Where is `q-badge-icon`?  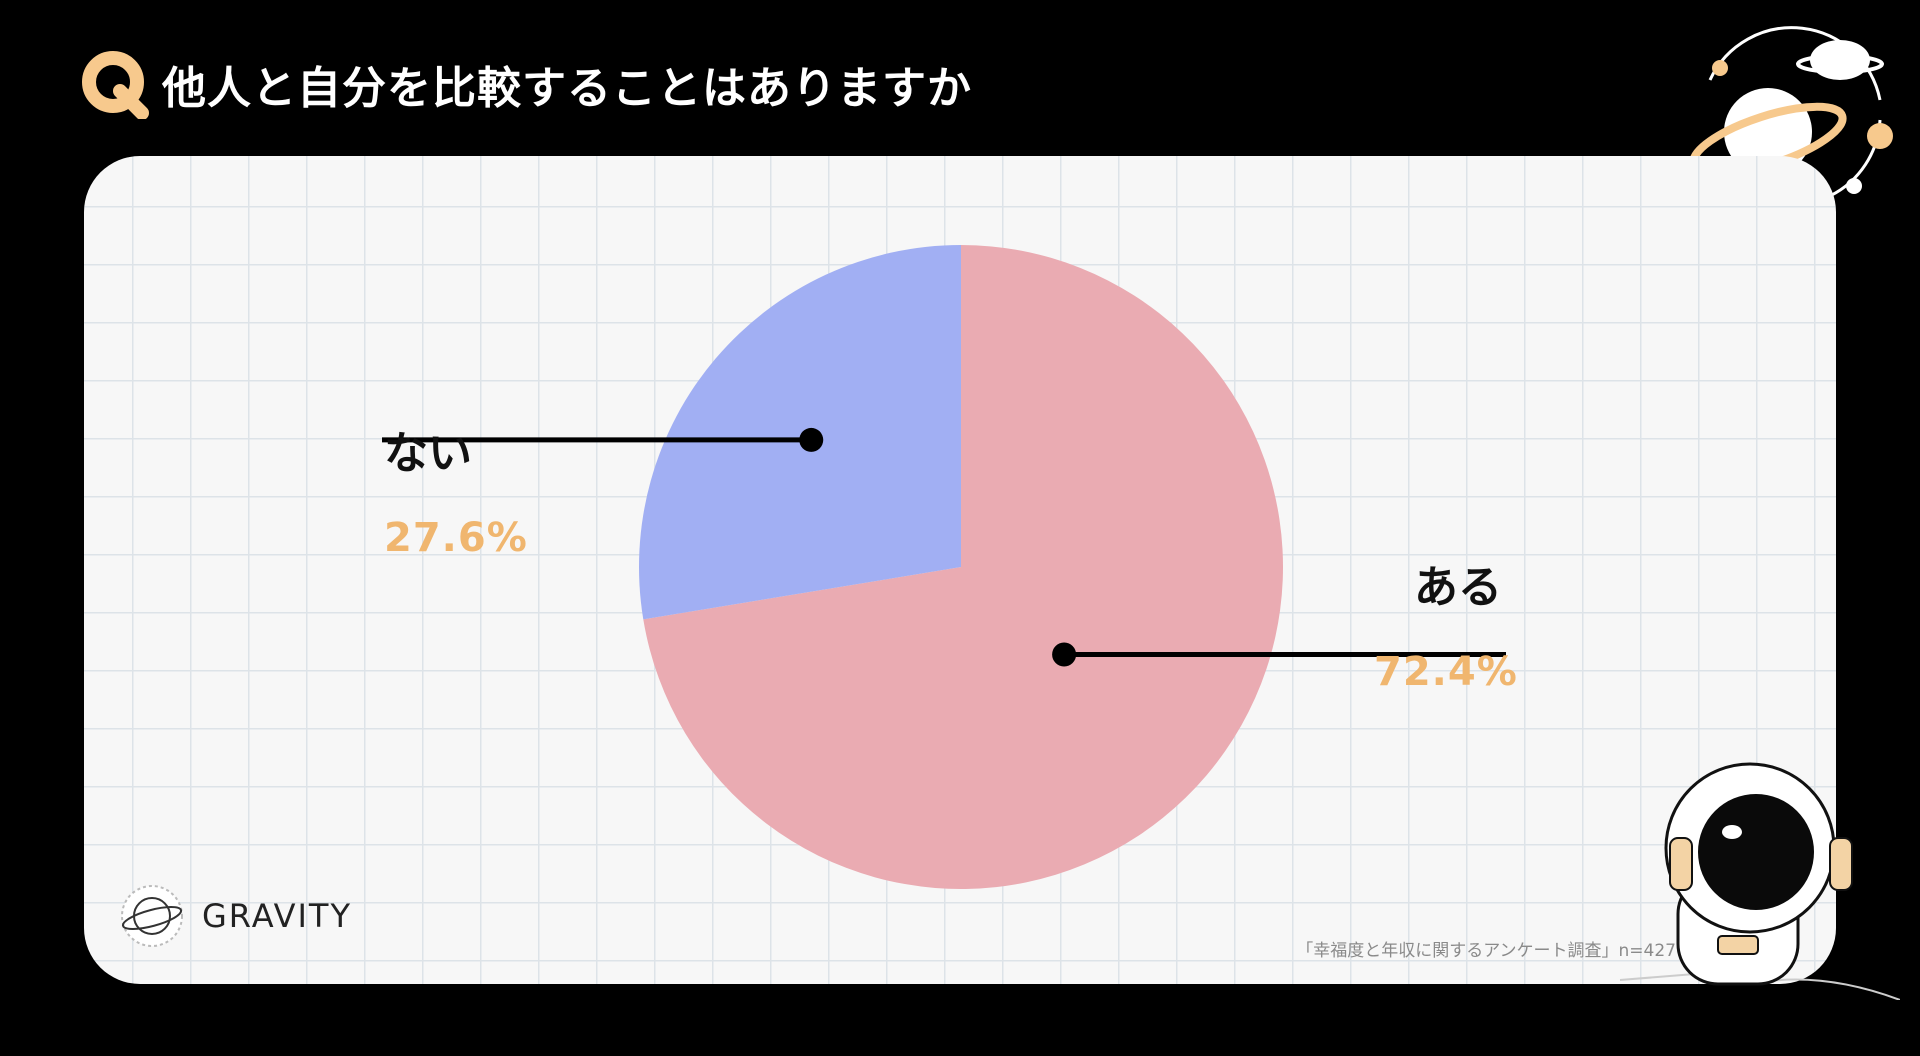 q-badge-icon is located at coordinates (115, 85).